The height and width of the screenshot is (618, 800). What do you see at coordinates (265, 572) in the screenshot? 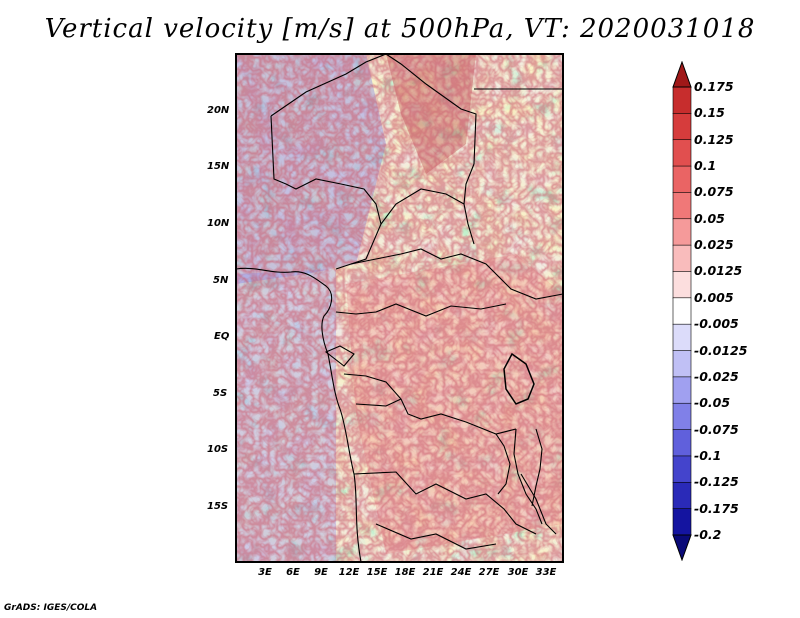
I see `lon-label-3e: 3E` at bounding box center [265, 572].